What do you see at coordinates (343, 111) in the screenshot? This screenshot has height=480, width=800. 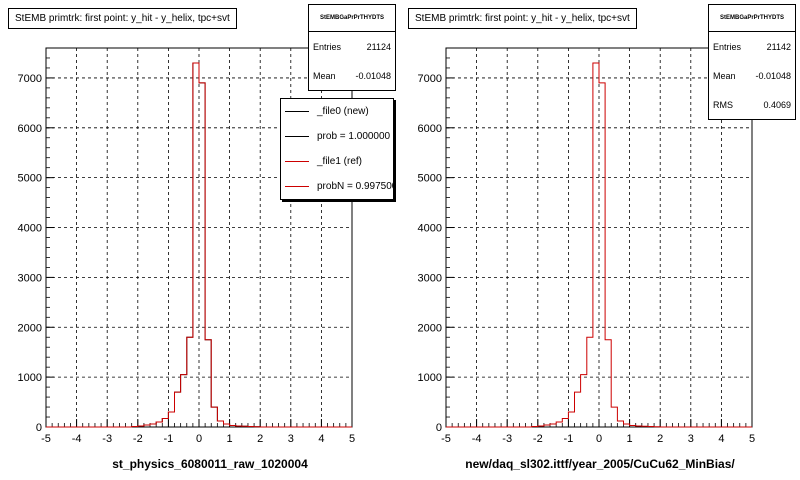 I see `legend-label: _file0 (new)` at bounding box center [343, 111].